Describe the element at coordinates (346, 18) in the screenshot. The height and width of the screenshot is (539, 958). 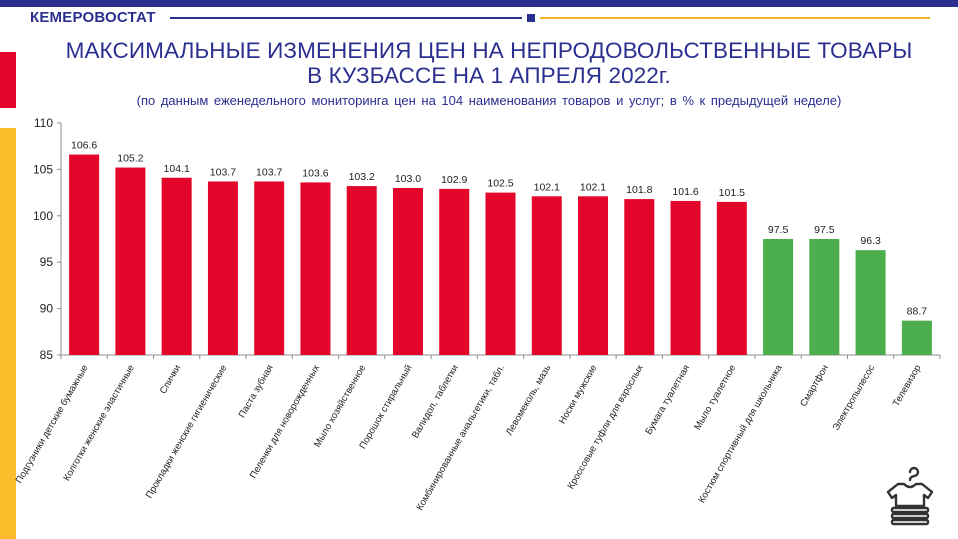
I see `header-rule-blue` at that location.